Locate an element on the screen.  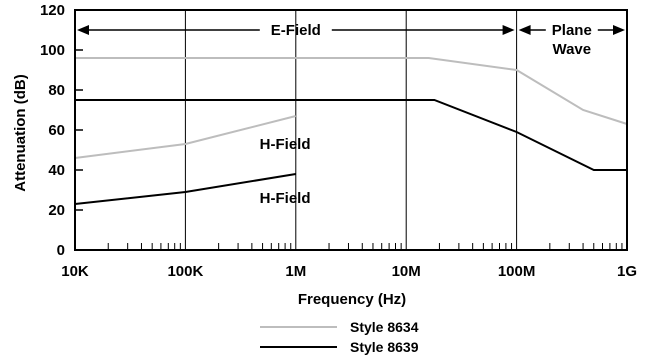
y-tick-label: 100 is located at coordinates (52, 50).